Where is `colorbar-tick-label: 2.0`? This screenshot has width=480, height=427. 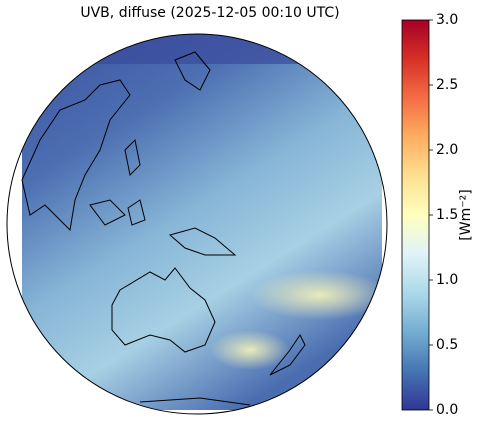
colorbar-tick-label: 2.0 is located at coordinates (447, 150).